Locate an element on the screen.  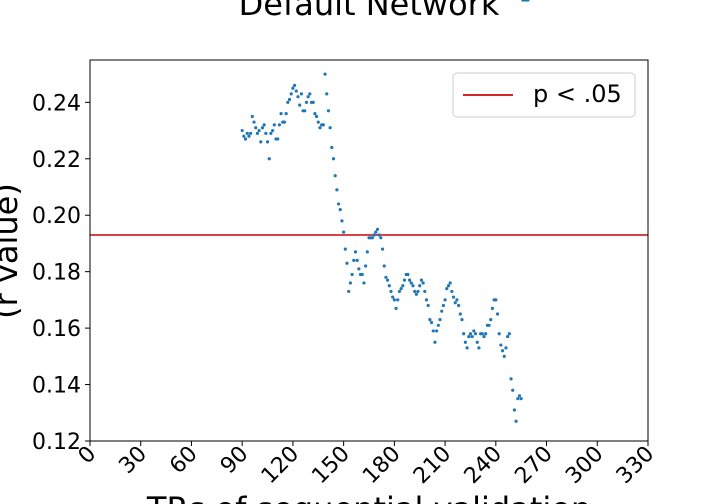
legend: p < .05 is located at coordinates (544, 95).